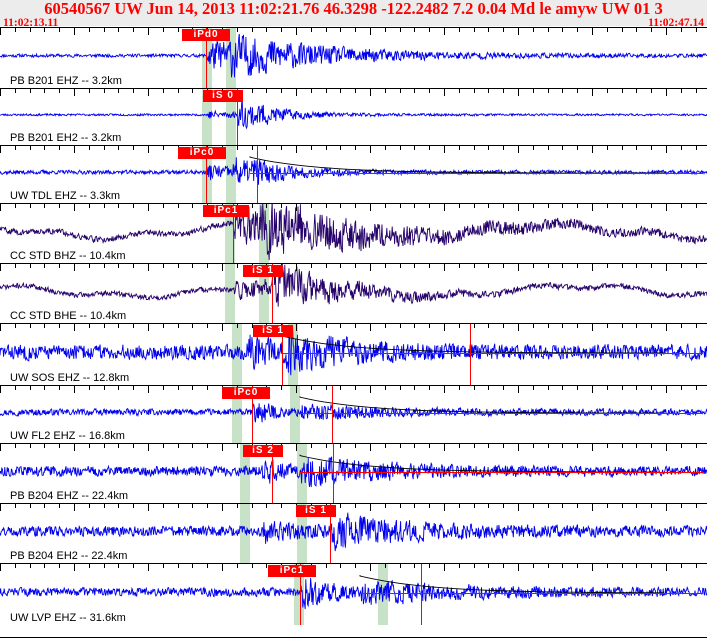 This screenshot has width=707, height=638. What do you see at coordinates (65, 196) in the screenshot?
I see `channel-label: UW TDL EHZ -- 3.3km` at bounding box center [65, 196].